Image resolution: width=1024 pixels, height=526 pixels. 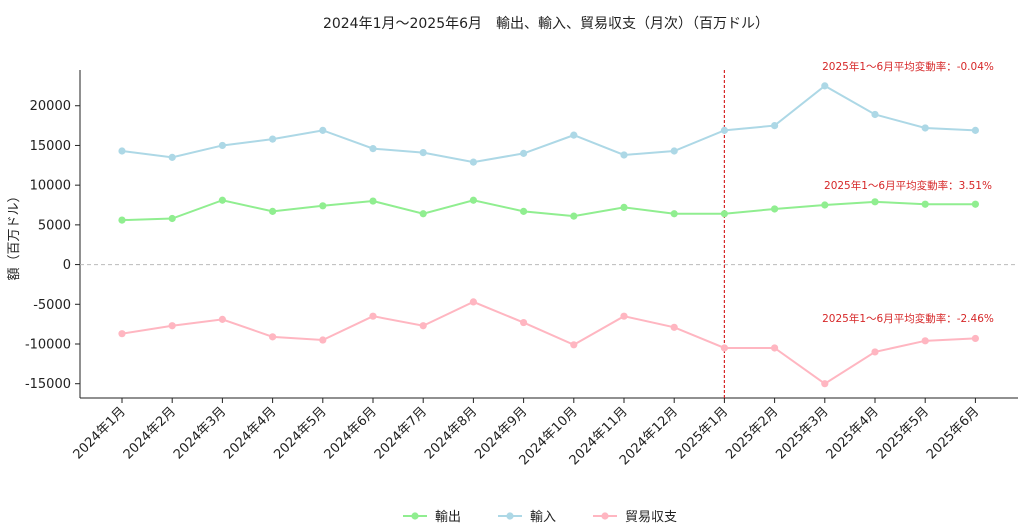 I want to click on annotation-label: 2025年1〜6月平均変動率：3.51%, so click(x=908, y=185).